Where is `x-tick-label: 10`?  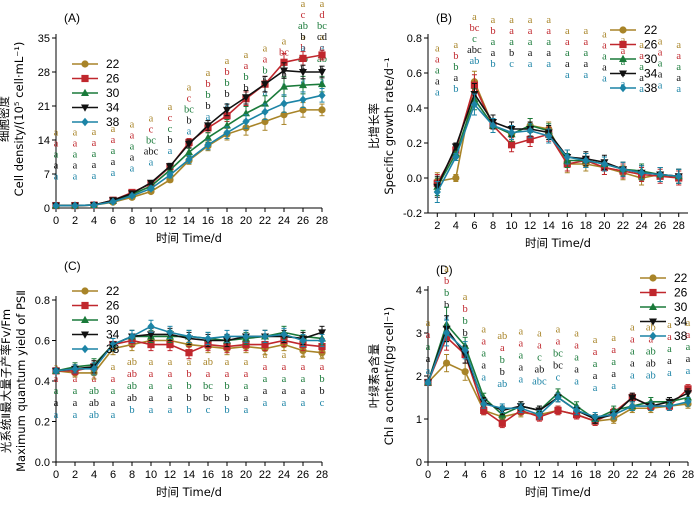
x-tick-label: 10 is located at coordinates (521, 475).